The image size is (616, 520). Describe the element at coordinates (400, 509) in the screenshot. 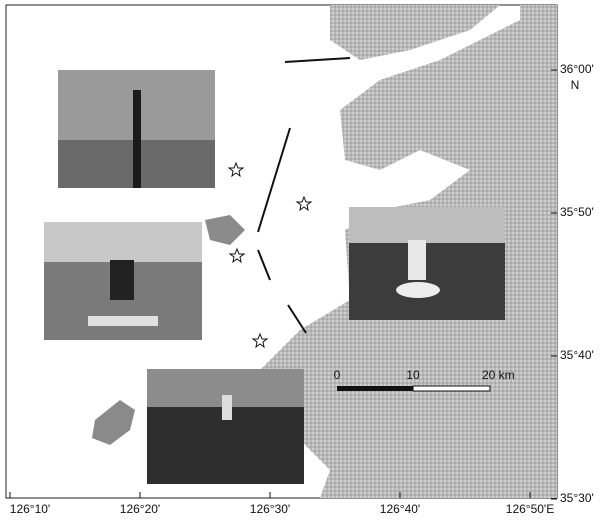

I see `lon-label: 126°40'` at that location.